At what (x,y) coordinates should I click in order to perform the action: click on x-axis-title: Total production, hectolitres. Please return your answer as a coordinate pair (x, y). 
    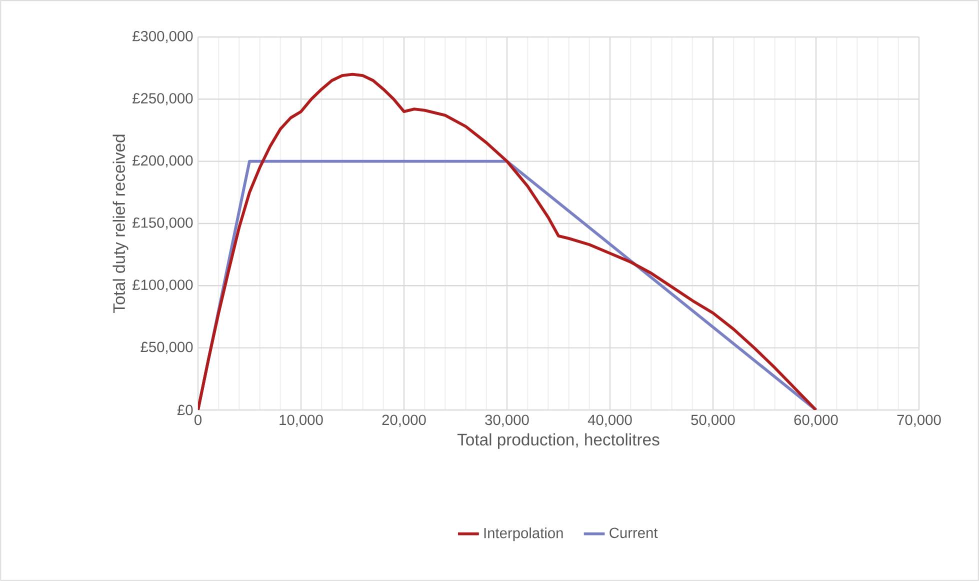
    Looking at the image, I should click on (558, 441).